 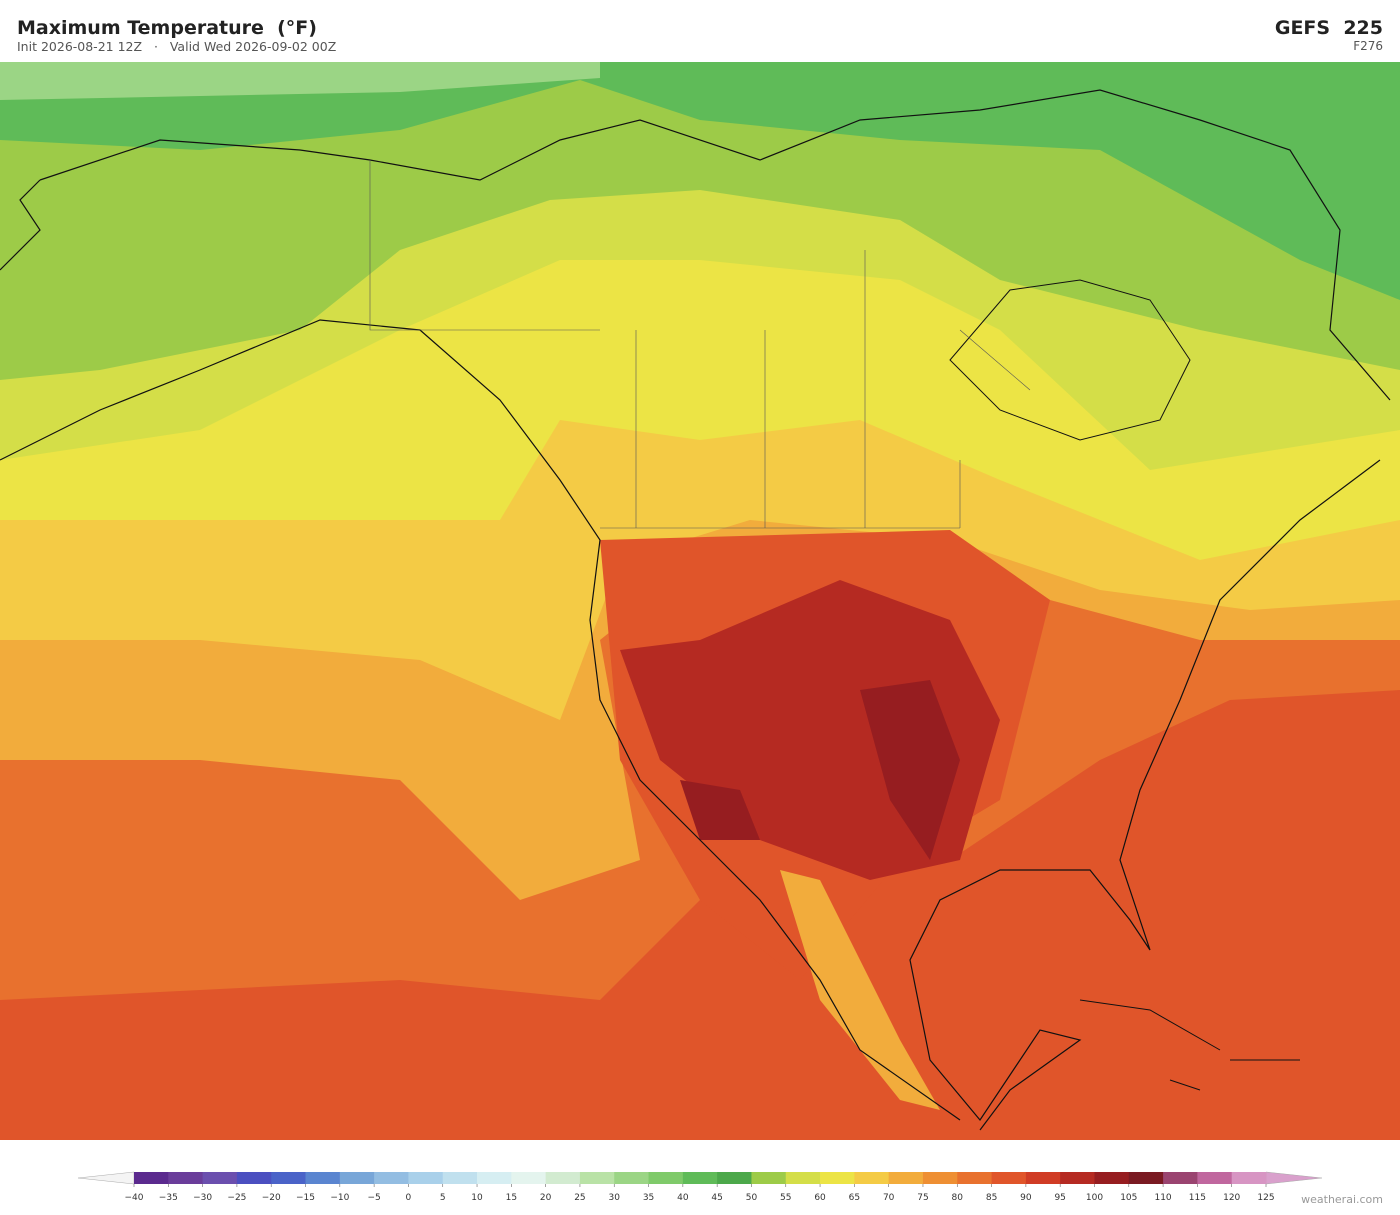 I want to click on colorbar-tick-label: 115, so click(x=1197, y=1198).